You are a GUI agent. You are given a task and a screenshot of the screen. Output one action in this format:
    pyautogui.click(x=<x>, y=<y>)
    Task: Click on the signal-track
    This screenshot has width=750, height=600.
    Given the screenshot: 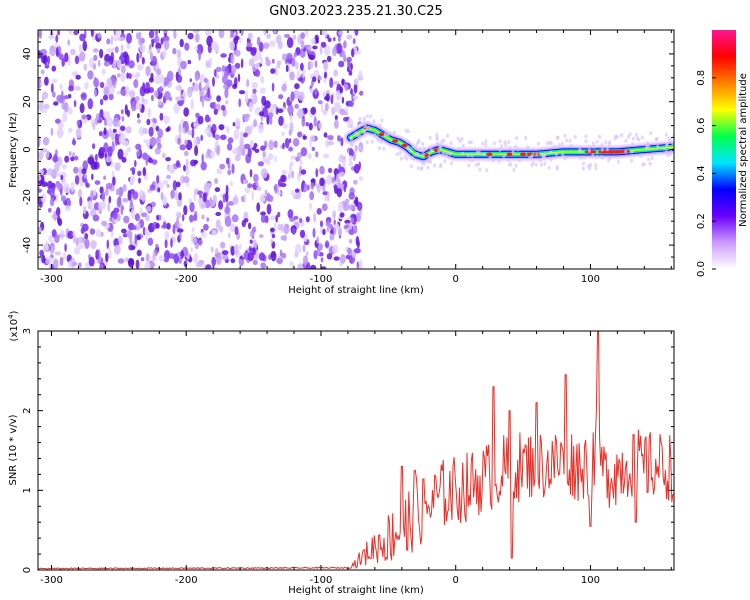 What is the action you would take?
    pyautogui.click(x=508, y=143)
    